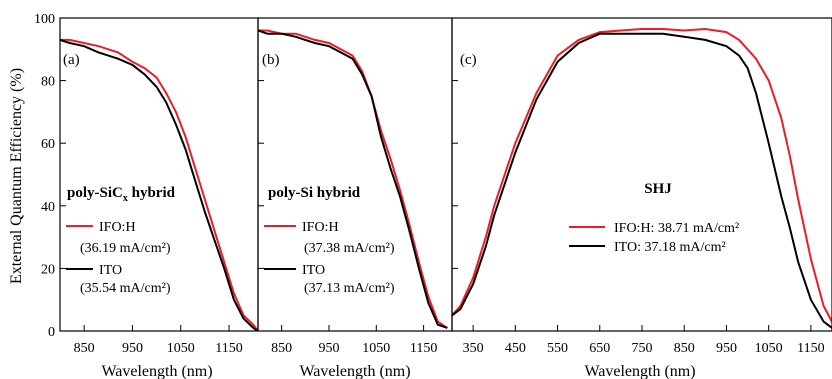 The height and width of the screenshot is (379, 832). What do you see at coordinates (376, 348) in the screenshot?
I see `panel-b-x-tick-label: 1050` at bounding box center [376, 348].